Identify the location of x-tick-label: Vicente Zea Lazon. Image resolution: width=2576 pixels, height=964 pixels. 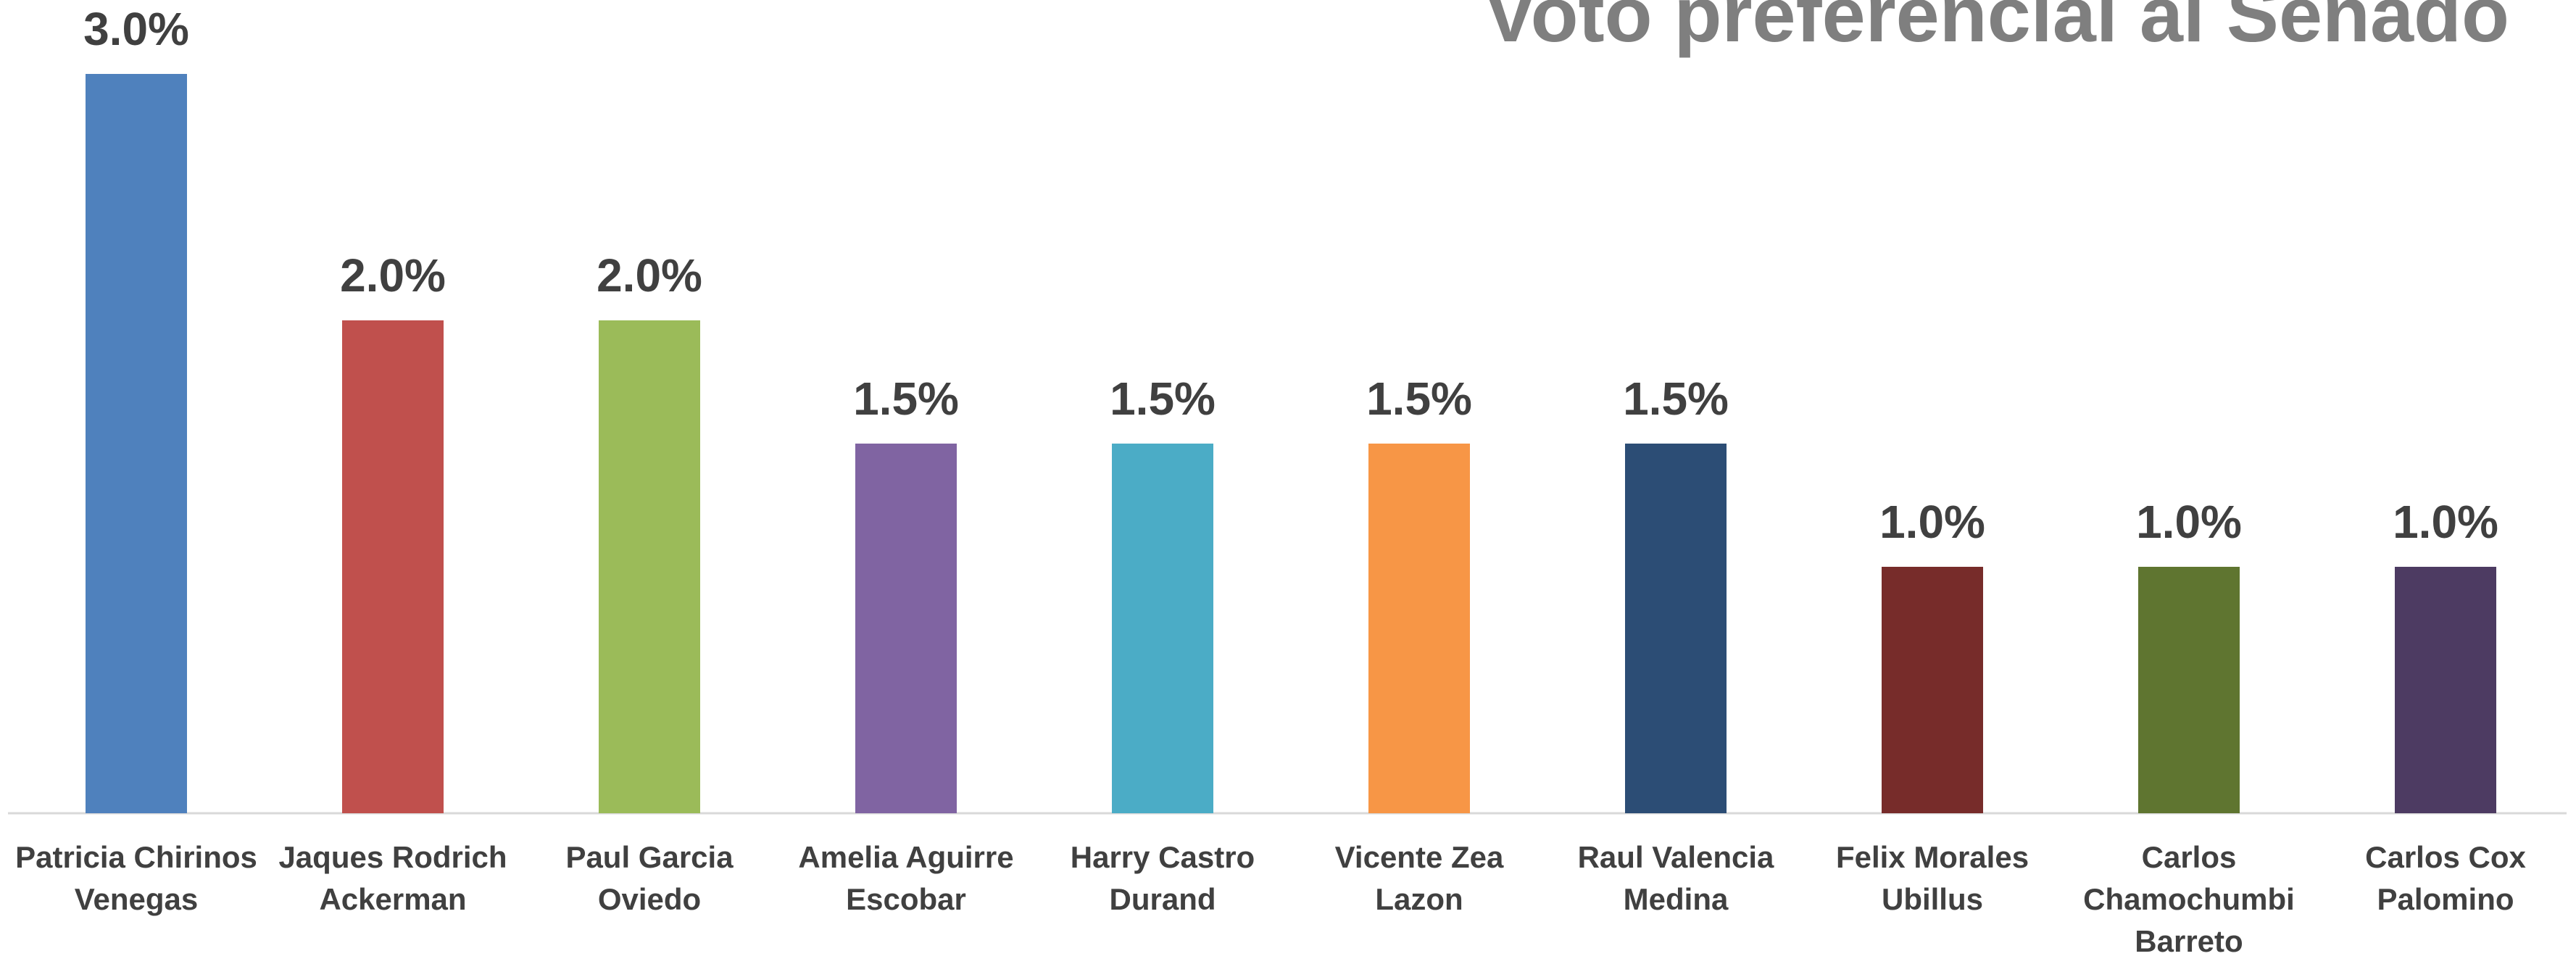
(1419, 878).